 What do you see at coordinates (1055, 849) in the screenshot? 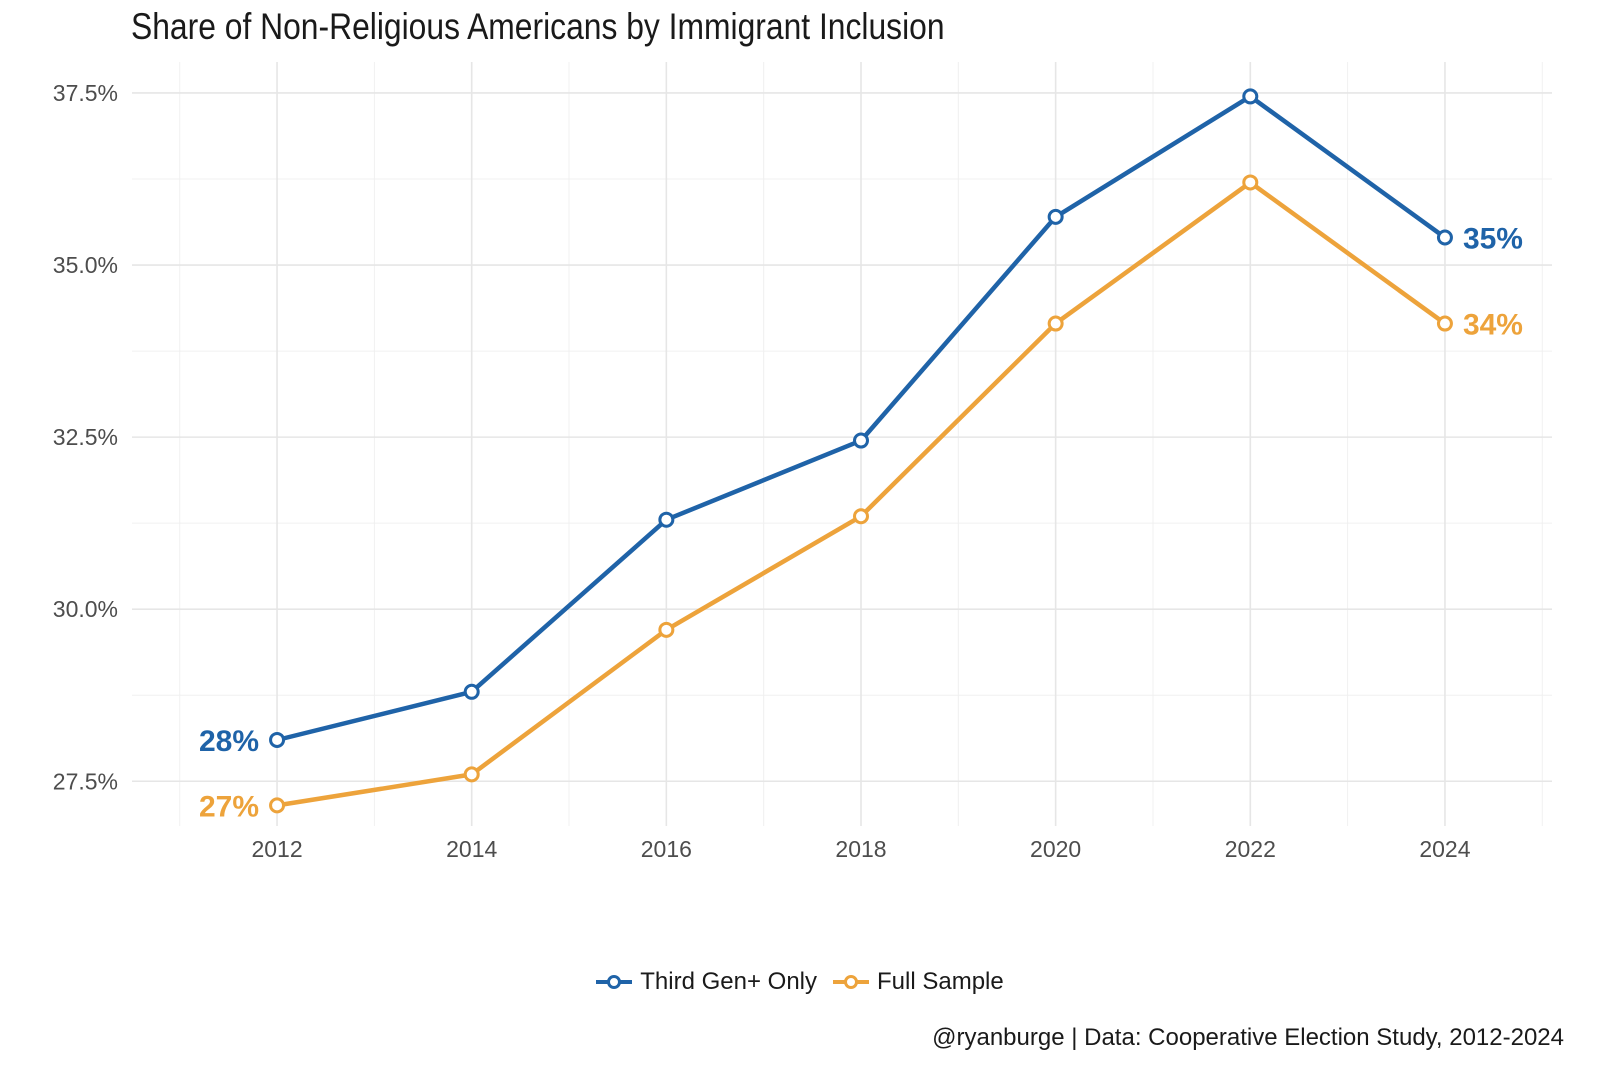
I see `x-tick-label: 2020` at bounding box center [1055, 849].